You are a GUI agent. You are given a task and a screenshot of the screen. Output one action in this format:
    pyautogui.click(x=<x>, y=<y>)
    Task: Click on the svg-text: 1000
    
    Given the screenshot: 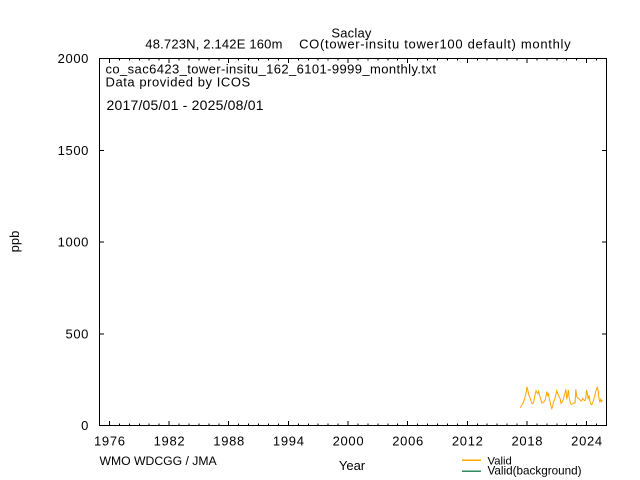 What is the action you would take?
    pyautogui.click(x=73, y=242)
    